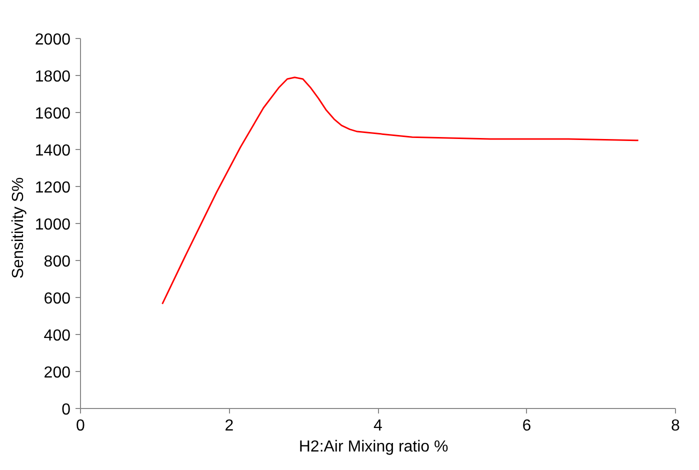 Image resolution: width=699 pixels, height=470 pixels. What do you see at coordinates (81, 426) in the screenshot?
I see `x-tick-label: 0` at bounding box center [81, 426].